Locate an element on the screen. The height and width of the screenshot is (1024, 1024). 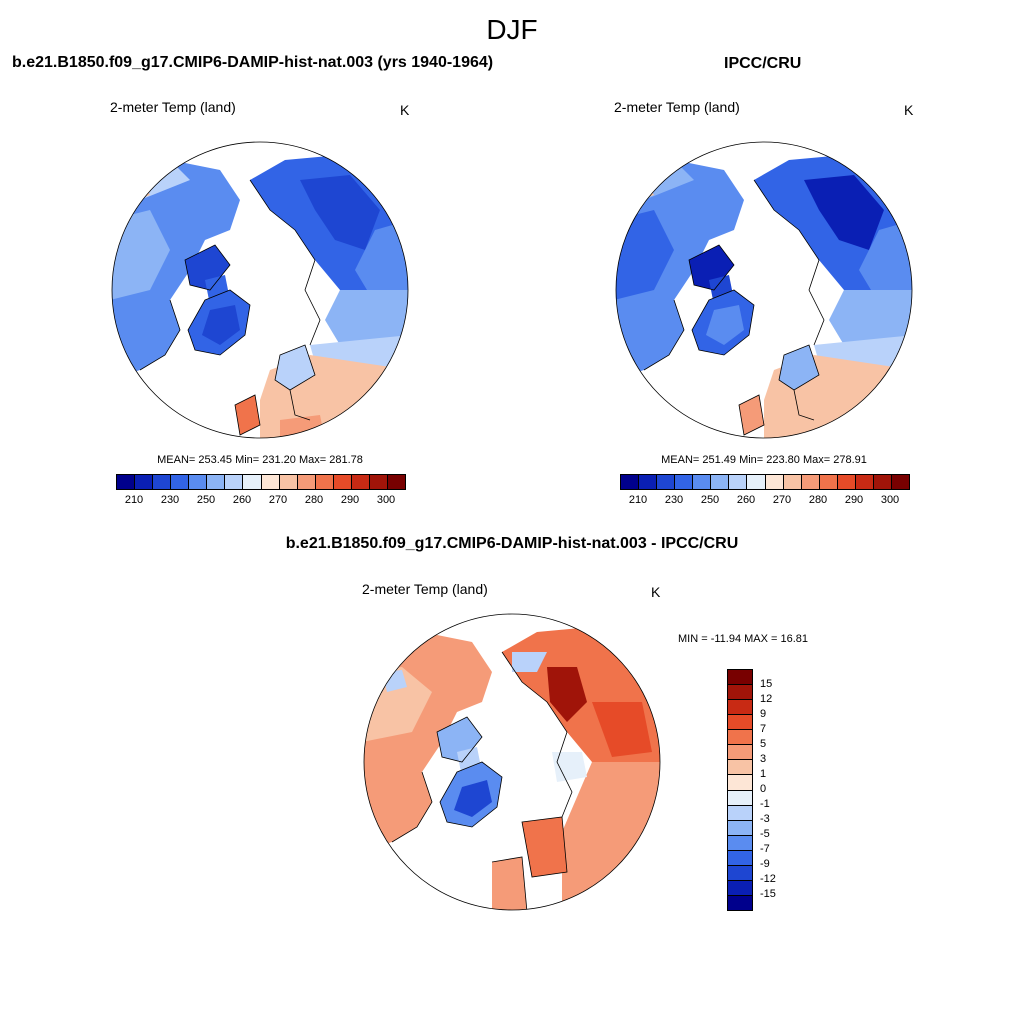
panel-3-colorbar is located at coordinates (740, 790).